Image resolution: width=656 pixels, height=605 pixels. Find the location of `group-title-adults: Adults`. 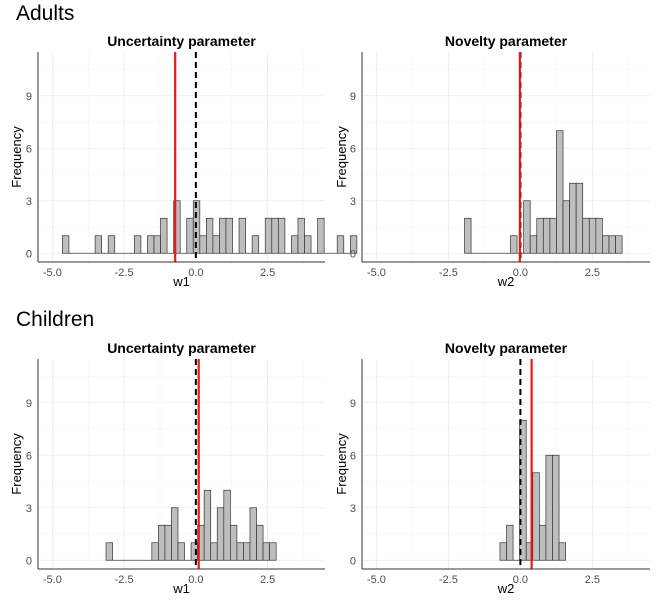

group-title-adults: Adults is located at coordinates (45, 13).